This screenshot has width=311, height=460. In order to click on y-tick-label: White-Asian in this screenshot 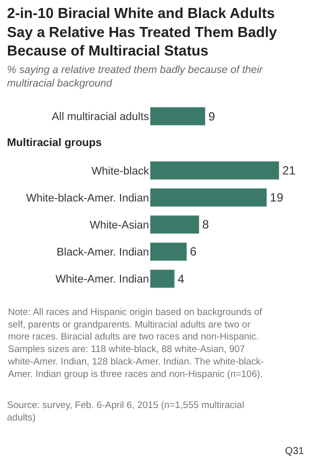, I will do `click(119, 225)`.